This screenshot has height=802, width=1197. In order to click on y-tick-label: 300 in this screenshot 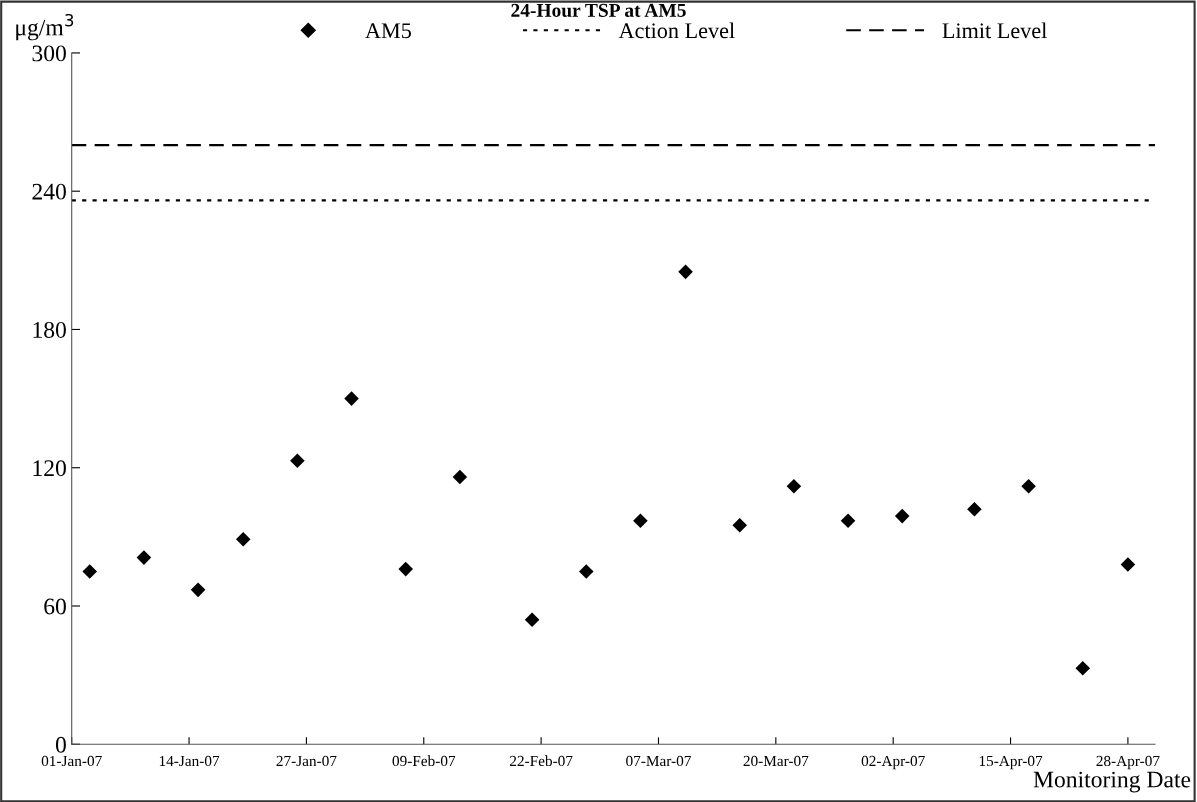, I will do `click(49, 53)`.